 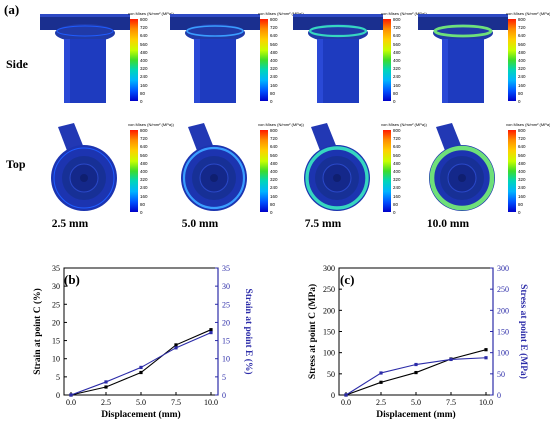 I want to click on left-y-tick-label: 30, so click(x=56, y=286).